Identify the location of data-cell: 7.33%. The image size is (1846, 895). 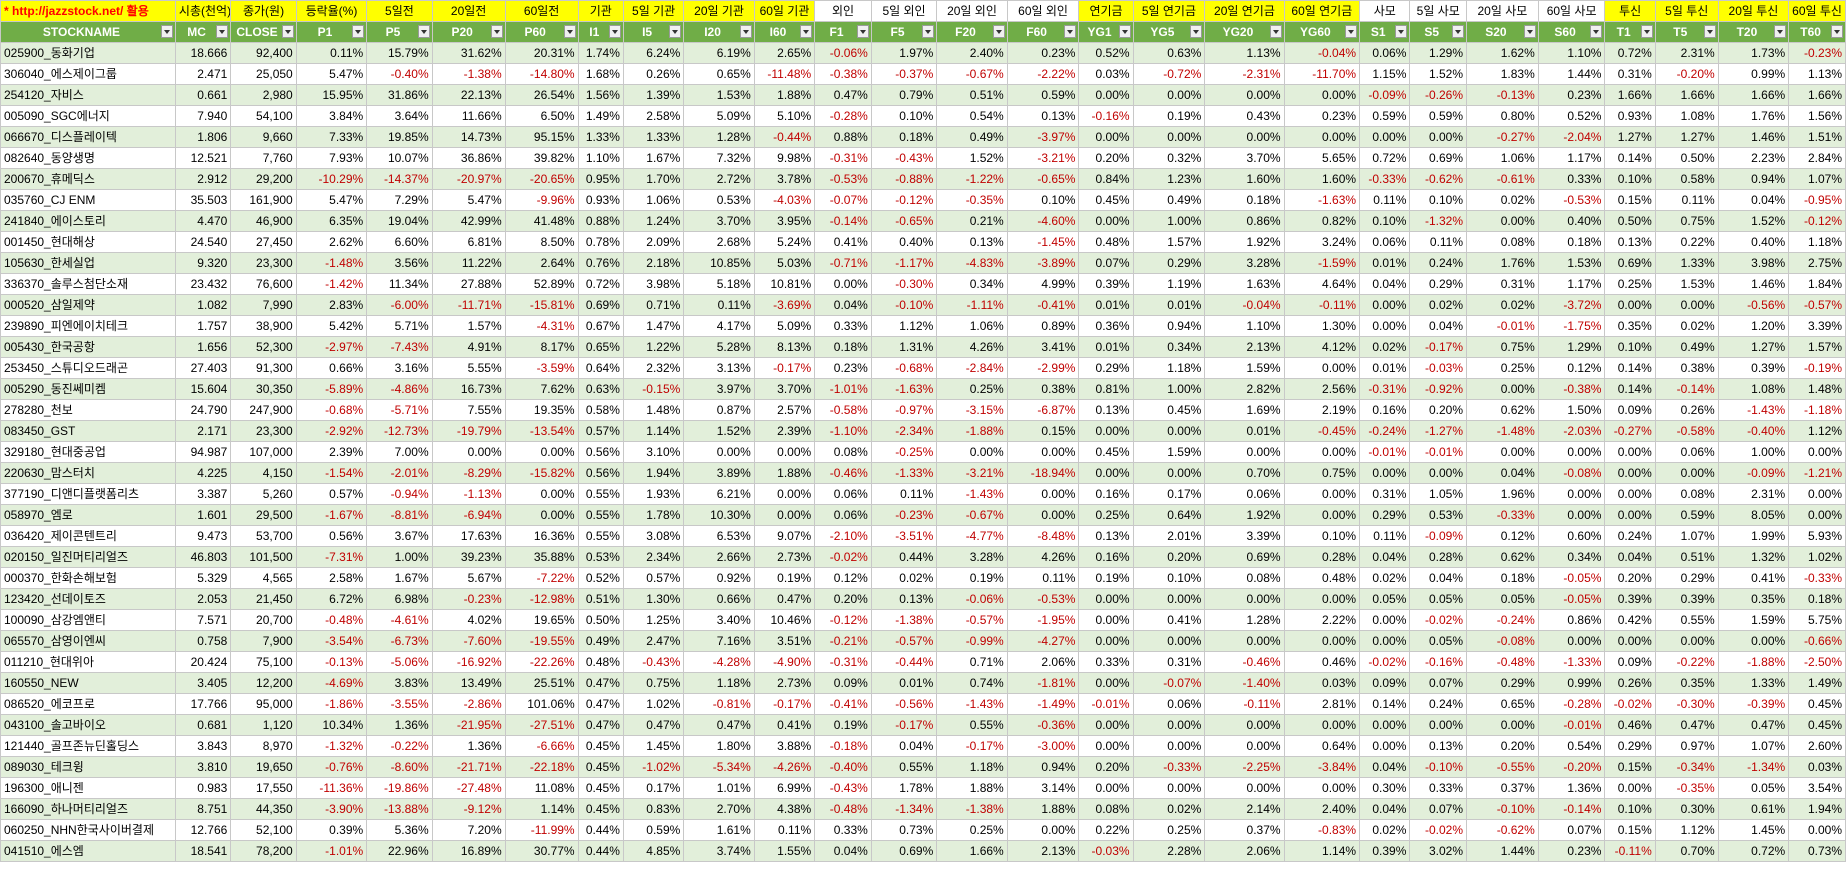
(331, 137).